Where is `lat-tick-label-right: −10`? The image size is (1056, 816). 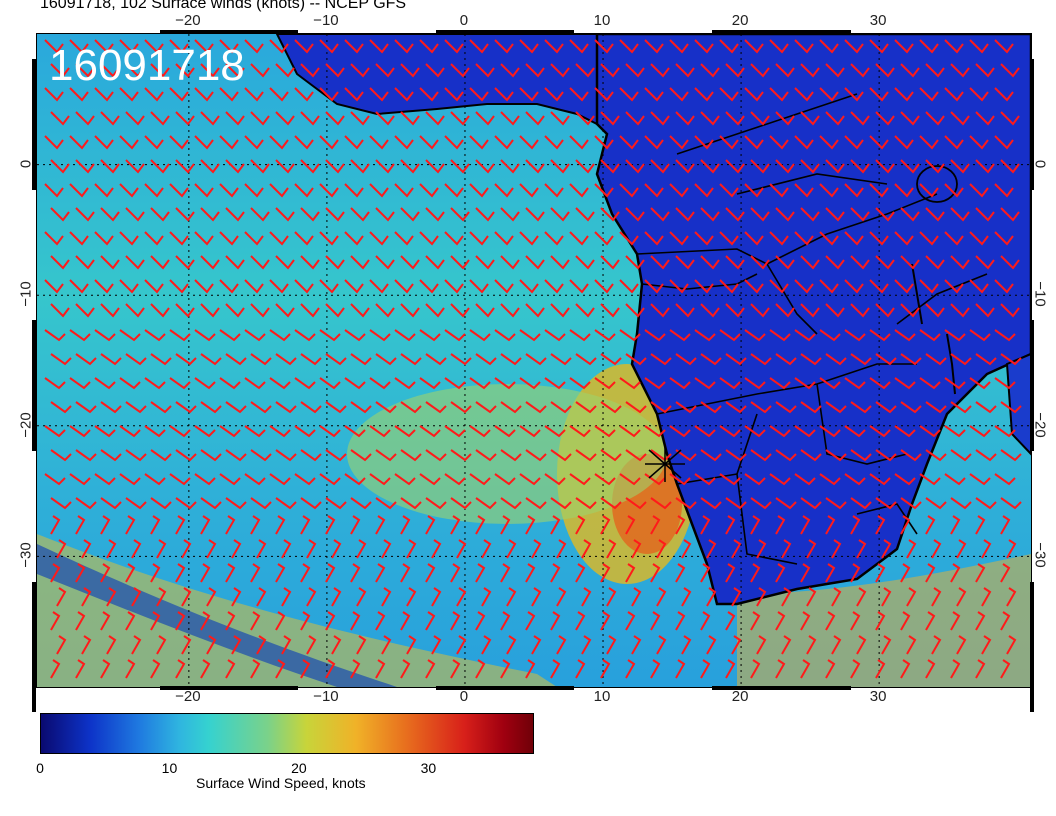
lat-tick-label-right: −10 is located at coordinates (1040, 294).